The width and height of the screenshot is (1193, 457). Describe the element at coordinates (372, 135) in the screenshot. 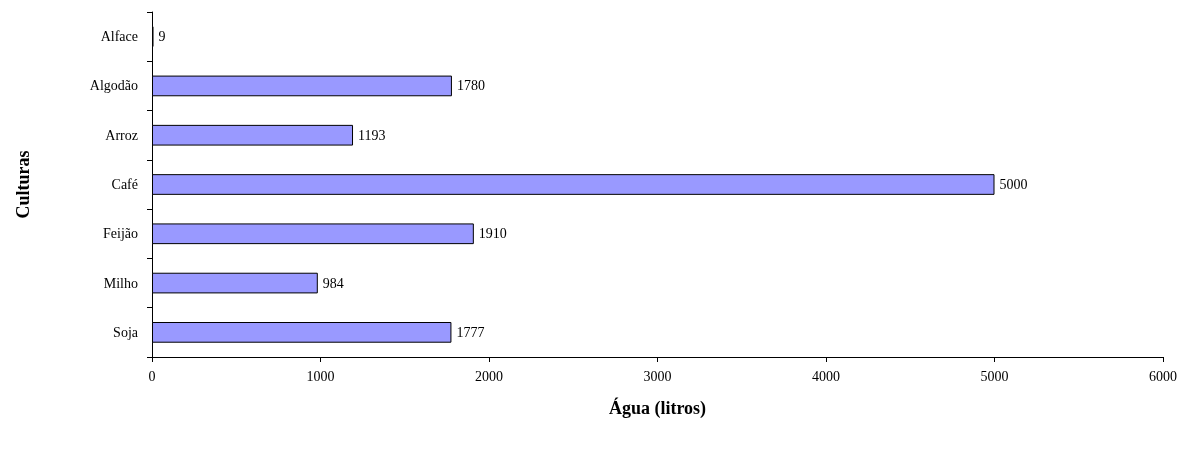

I see `data-label: 1193` at that location.